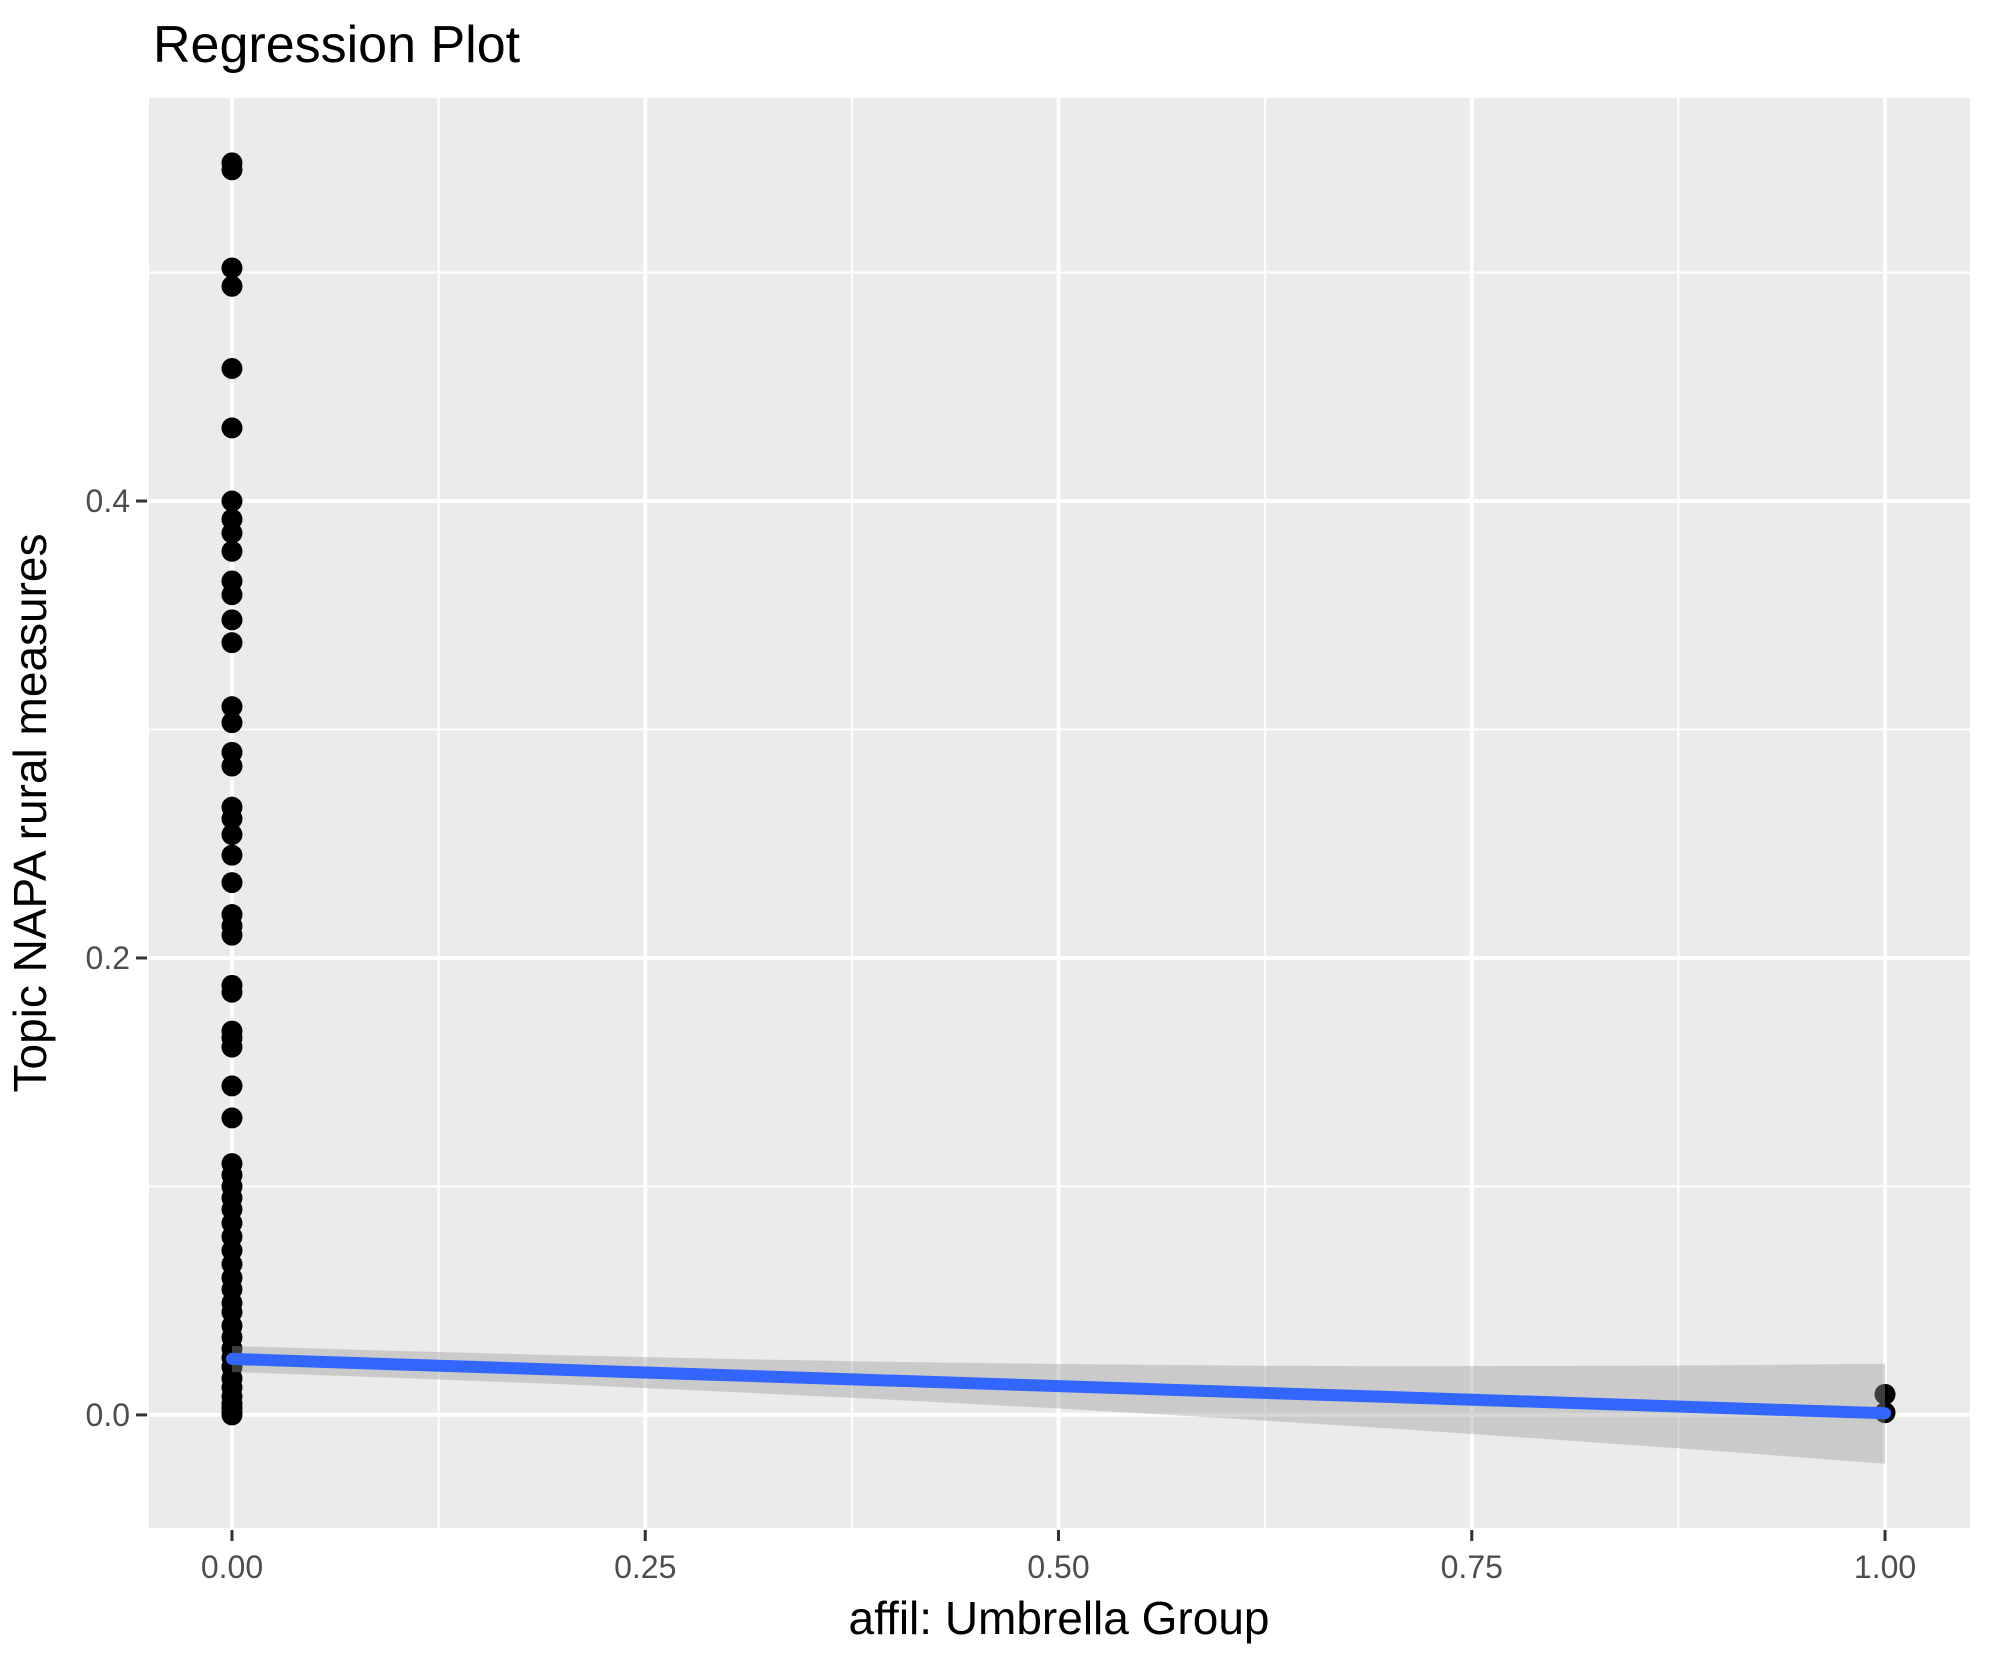 The width and height of the screenshot is (1990, 1665). I want to click on y-tick-label: 0.2, so click(108, 958).